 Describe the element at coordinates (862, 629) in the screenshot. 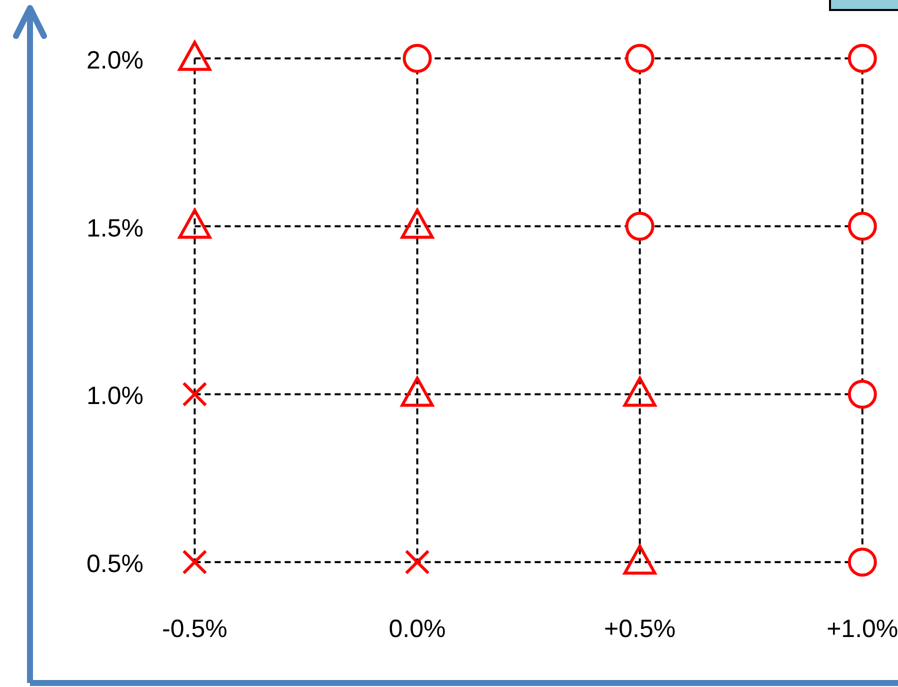

I see `x-tick-label: +1.0%` at that location.